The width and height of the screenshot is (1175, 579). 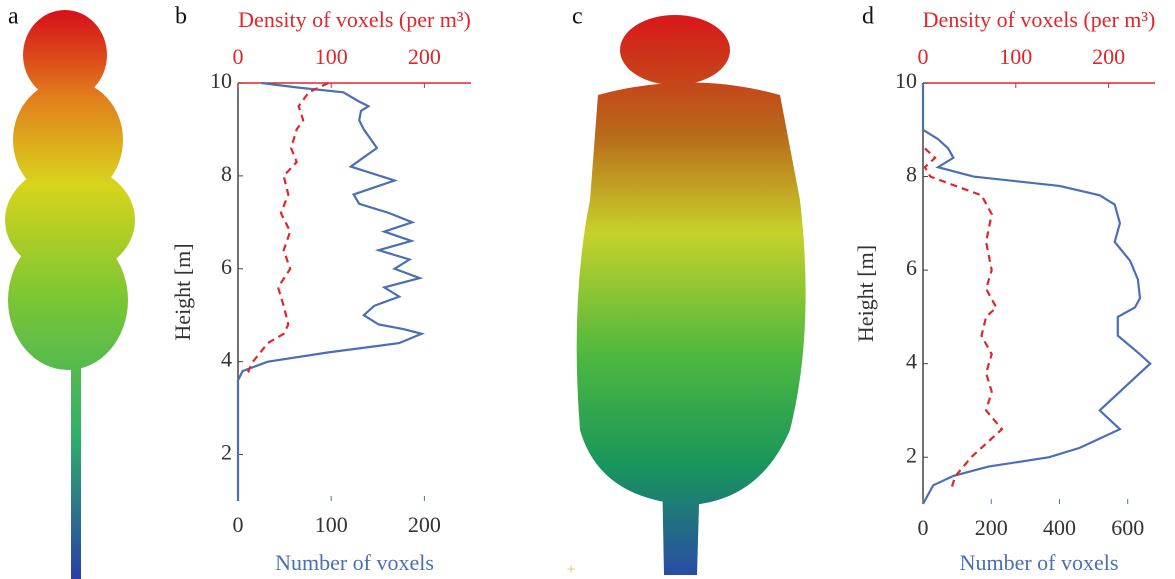 I want to click on crosshair: +, so click(x=570, y=570).